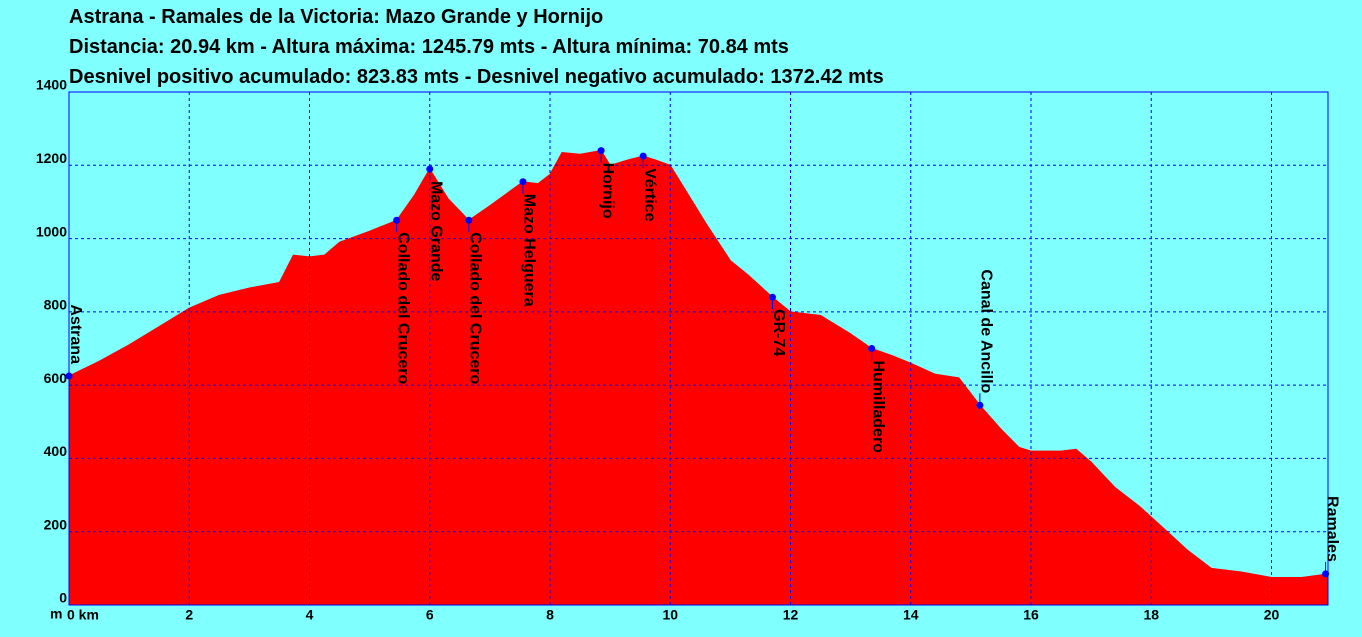 This screenshot has width=1362, height=637. What do you see at coordinates (911, 615) in the screenshot?
I see `x-tick-label: 14` at bounding box center [911, 615].